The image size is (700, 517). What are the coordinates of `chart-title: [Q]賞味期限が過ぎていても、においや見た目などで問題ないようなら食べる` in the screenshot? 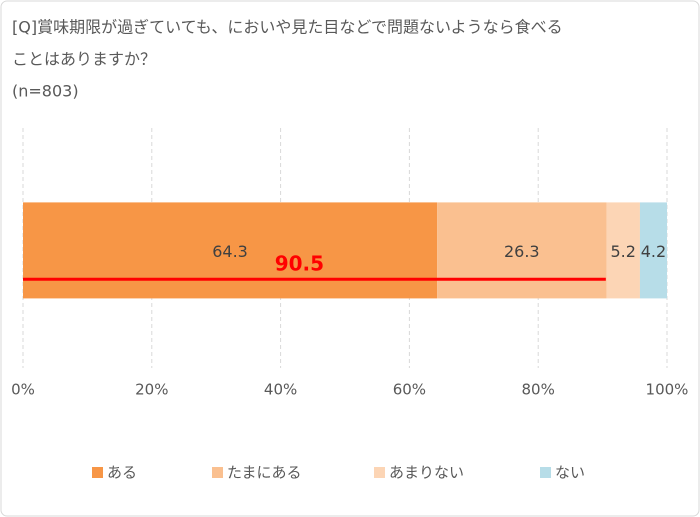 It's located at (287, 27).